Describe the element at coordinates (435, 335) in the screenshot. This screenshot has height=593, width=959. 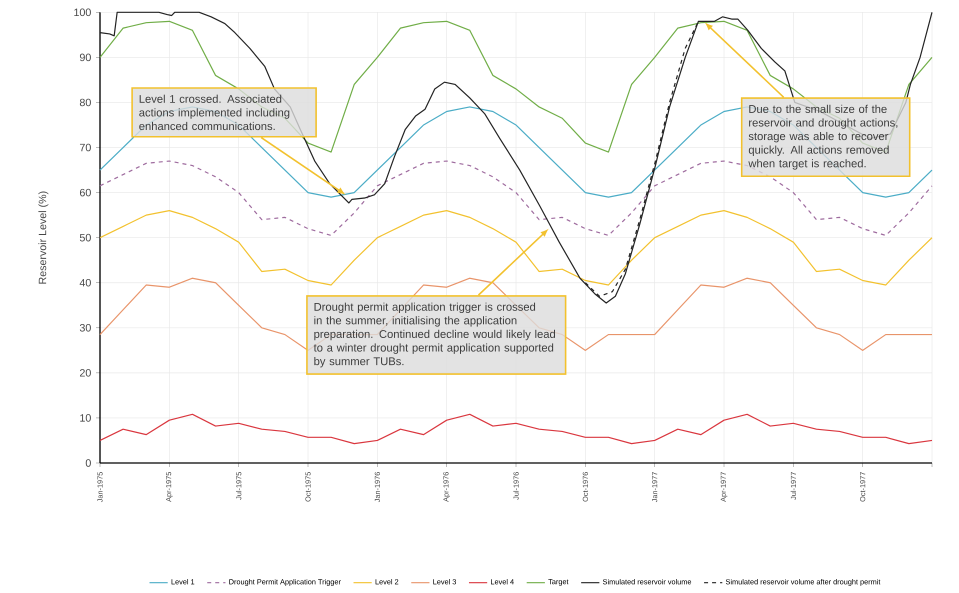
I see `annotation: Drought permit application trigger is crossed in the summer, initialising the application preparation. Continued decline would likely lead to a winter drought permit application supported by summer TUBs.` at that location.